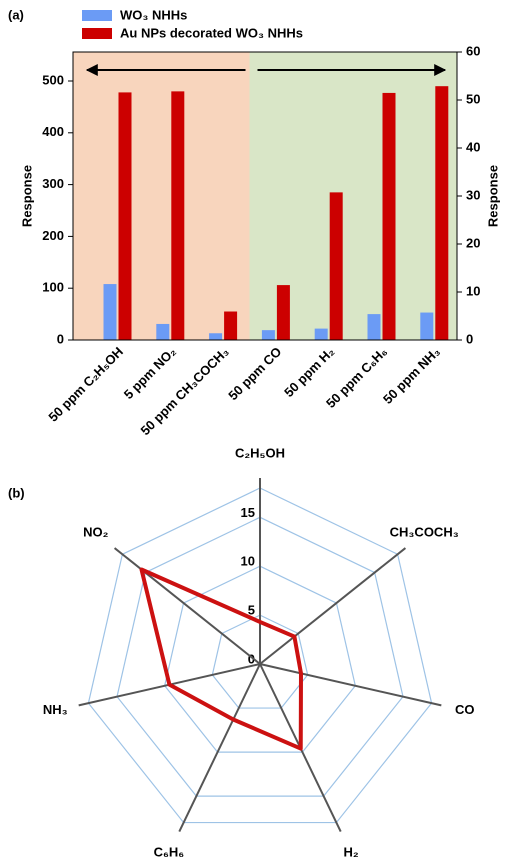 This screenshot has width=514, height=868. Describe the element at coordinates (16, 14) in the screenshot. I see `panel-label: (a)` at that location.